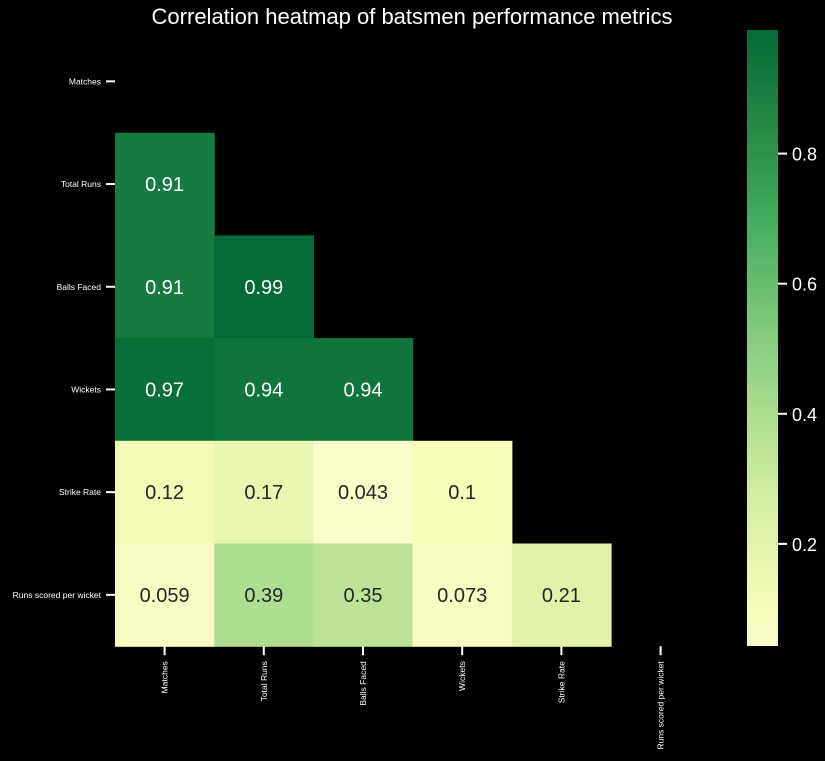 The width and height of the screenshot is (825, 761). I want to click on cell-value-label: 0.39, so click(263, 596).